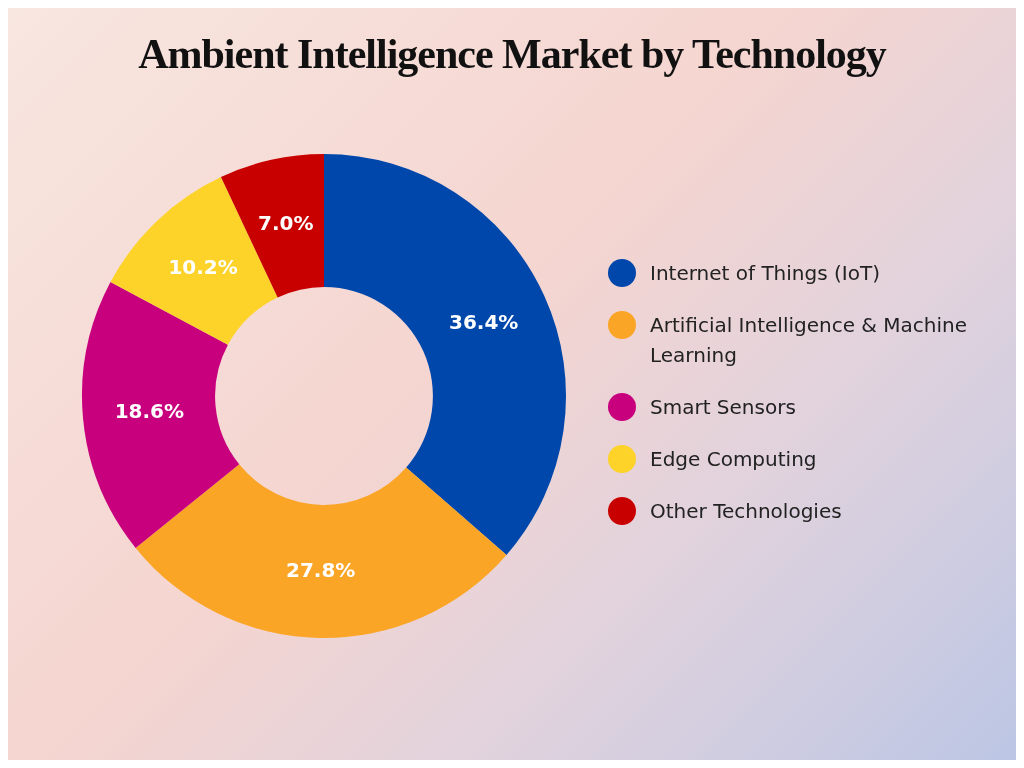 The height and width of the screenshot is (768, 1024). Describe the element at coordinates (483, 321) in the screenshot. I see `data-label: 36.4%` at that location.